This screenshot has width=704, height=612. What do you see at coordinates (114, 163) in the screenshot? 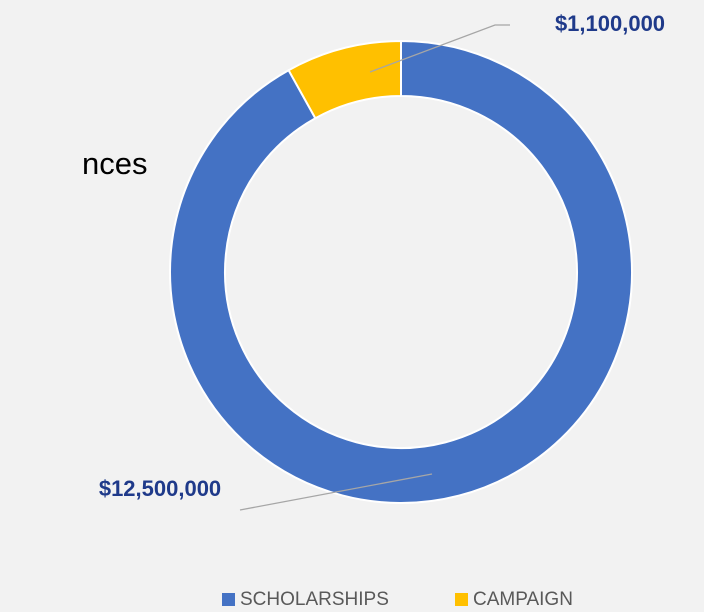
I see `page-text-fragment: nces` at bounding box center [114, 163].